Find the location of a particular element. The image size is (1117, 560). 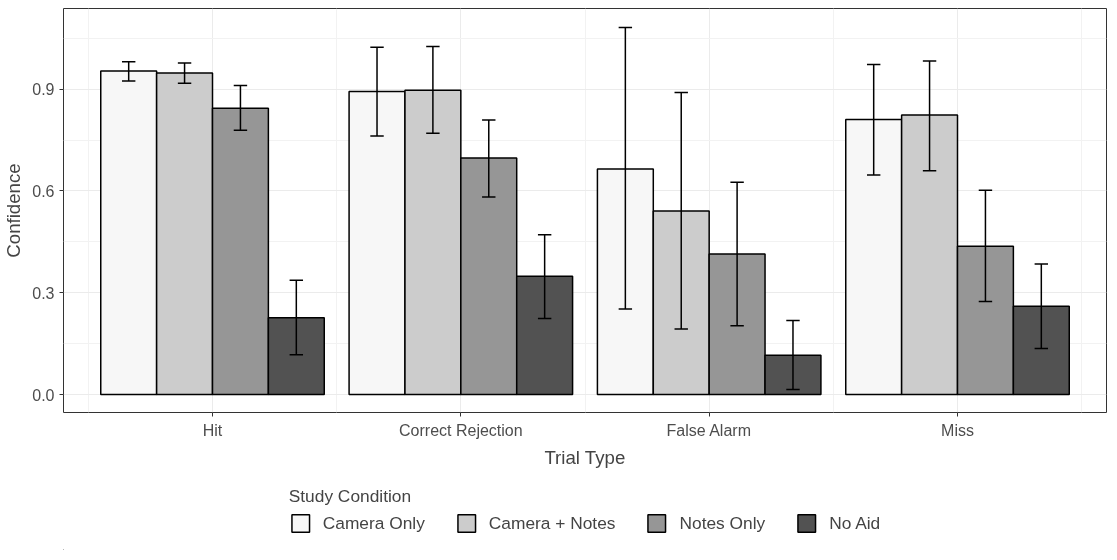

legend-label: No Aid is located at coordinates (855, 523).